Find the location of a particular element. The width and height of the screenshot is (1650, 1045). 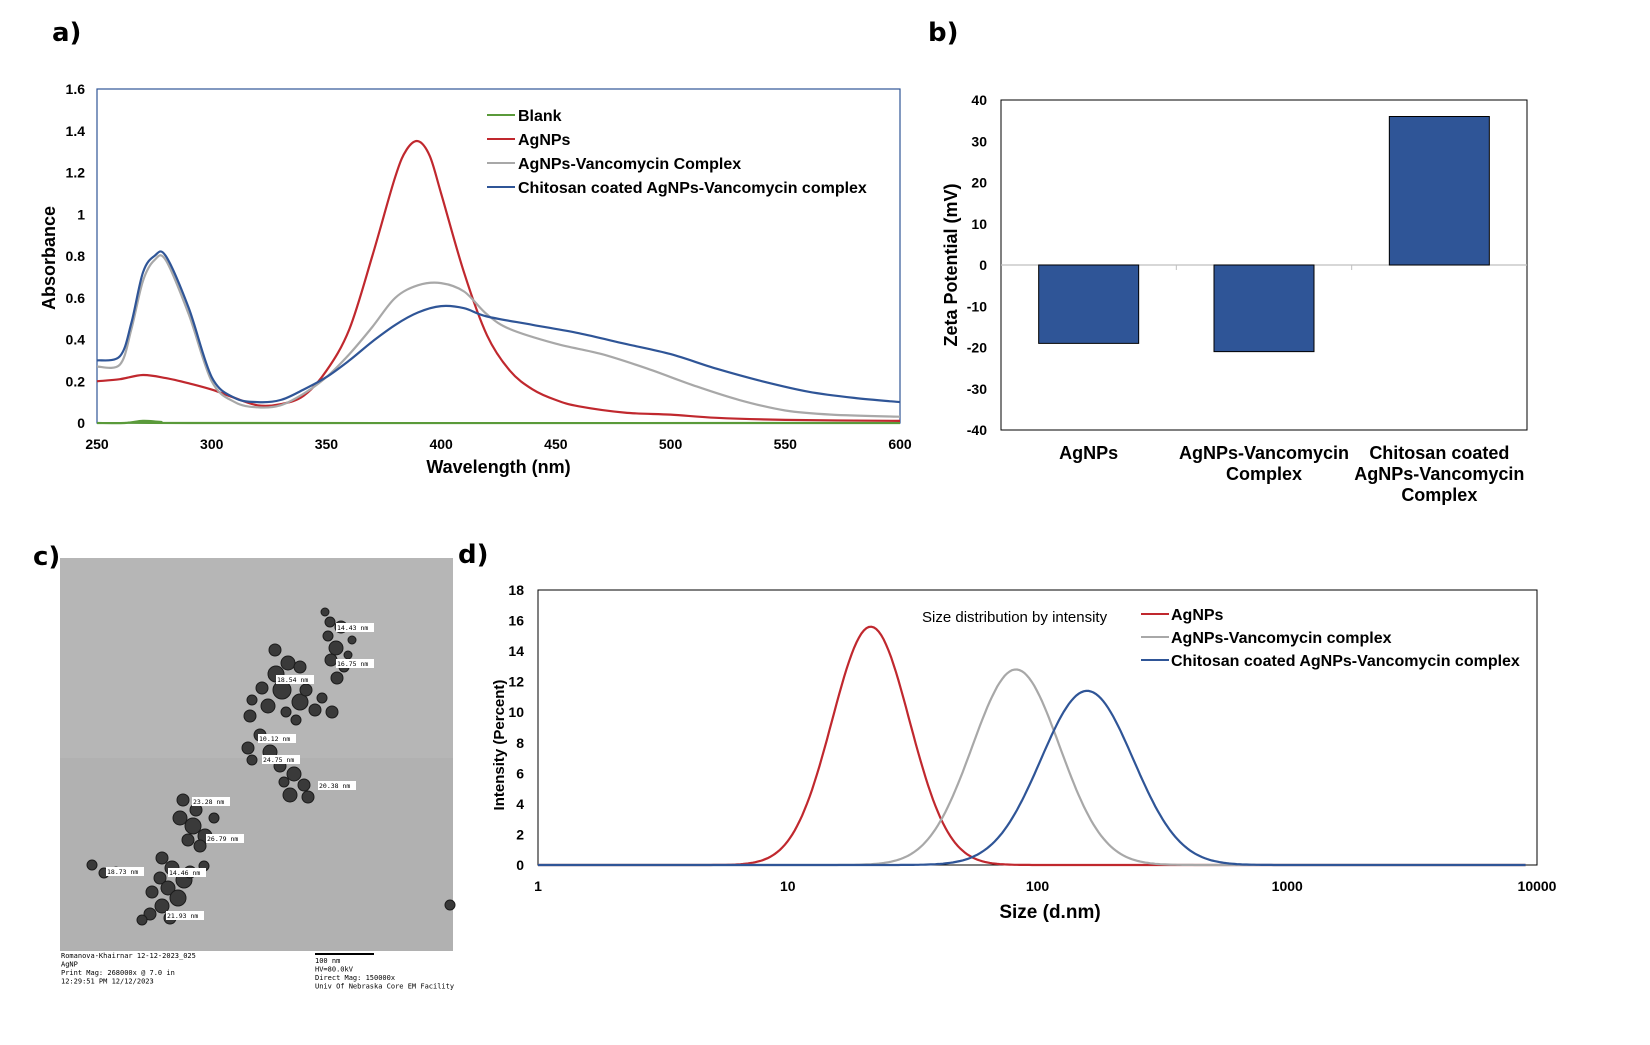

legend-label-d: AgNPs-Vancomycin complex is located at coordinates (1281, 638).